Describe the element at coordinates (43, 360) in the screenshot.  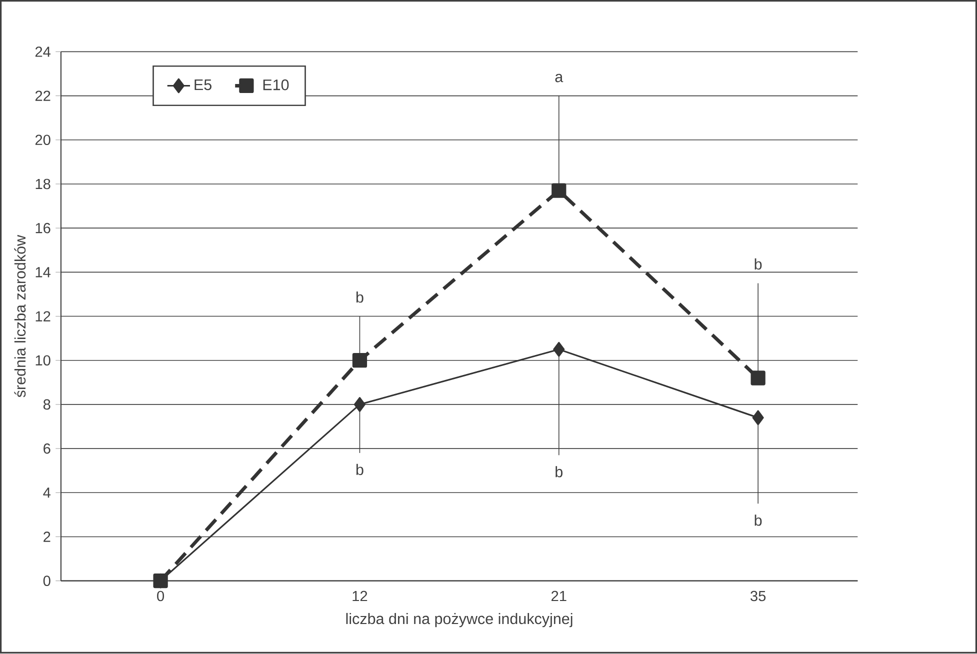
I see `y-tick-label: 10` at that location.